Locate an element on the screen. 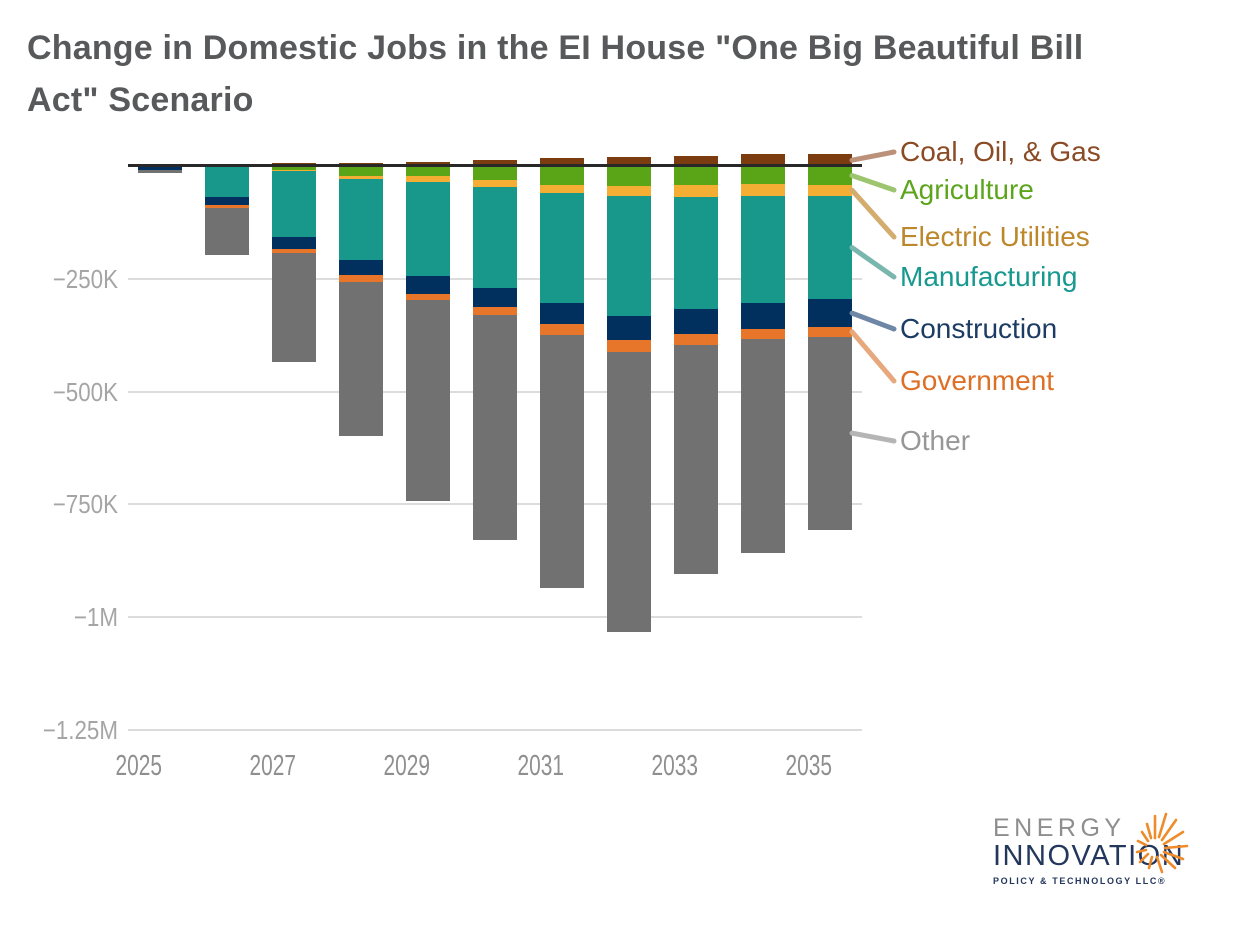 This screenshot has width=1240, height=928. chart-title-line2: Act" Scenario is located at coordinates (140, 100).